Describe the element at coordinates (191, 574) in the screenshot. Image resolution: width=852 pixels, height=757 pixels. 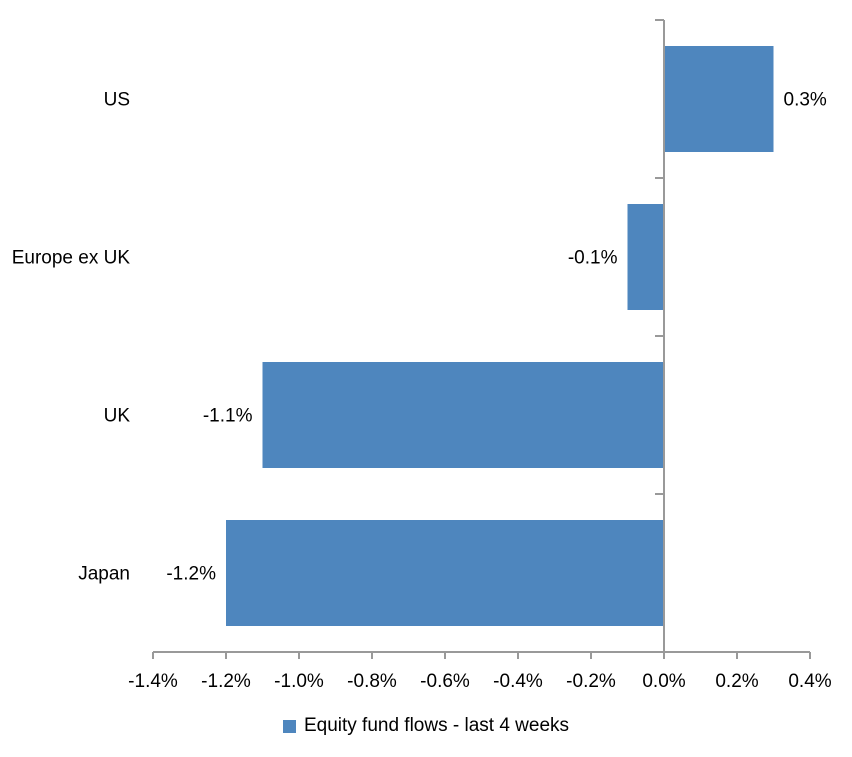
I see `value-label-japan: -1.2%` at that location.